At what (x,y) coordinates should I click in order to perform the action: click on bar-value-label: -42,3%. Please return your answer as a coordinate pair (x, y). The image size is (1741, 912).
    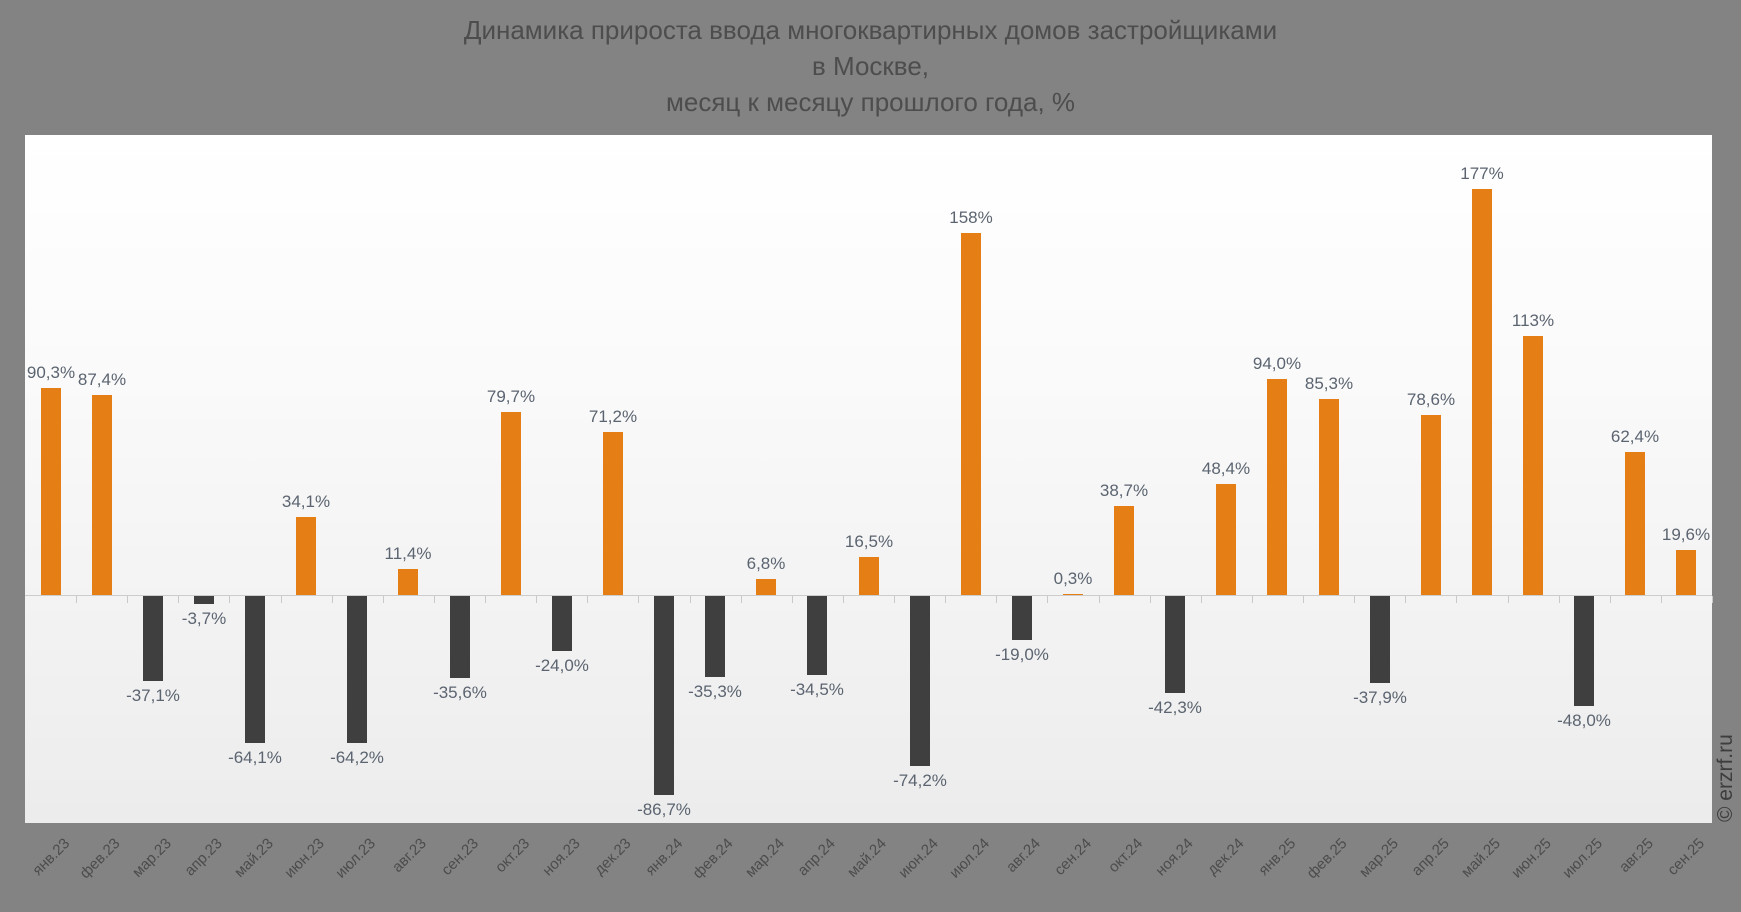
    Looking at the image, I should click on (1175, 707).